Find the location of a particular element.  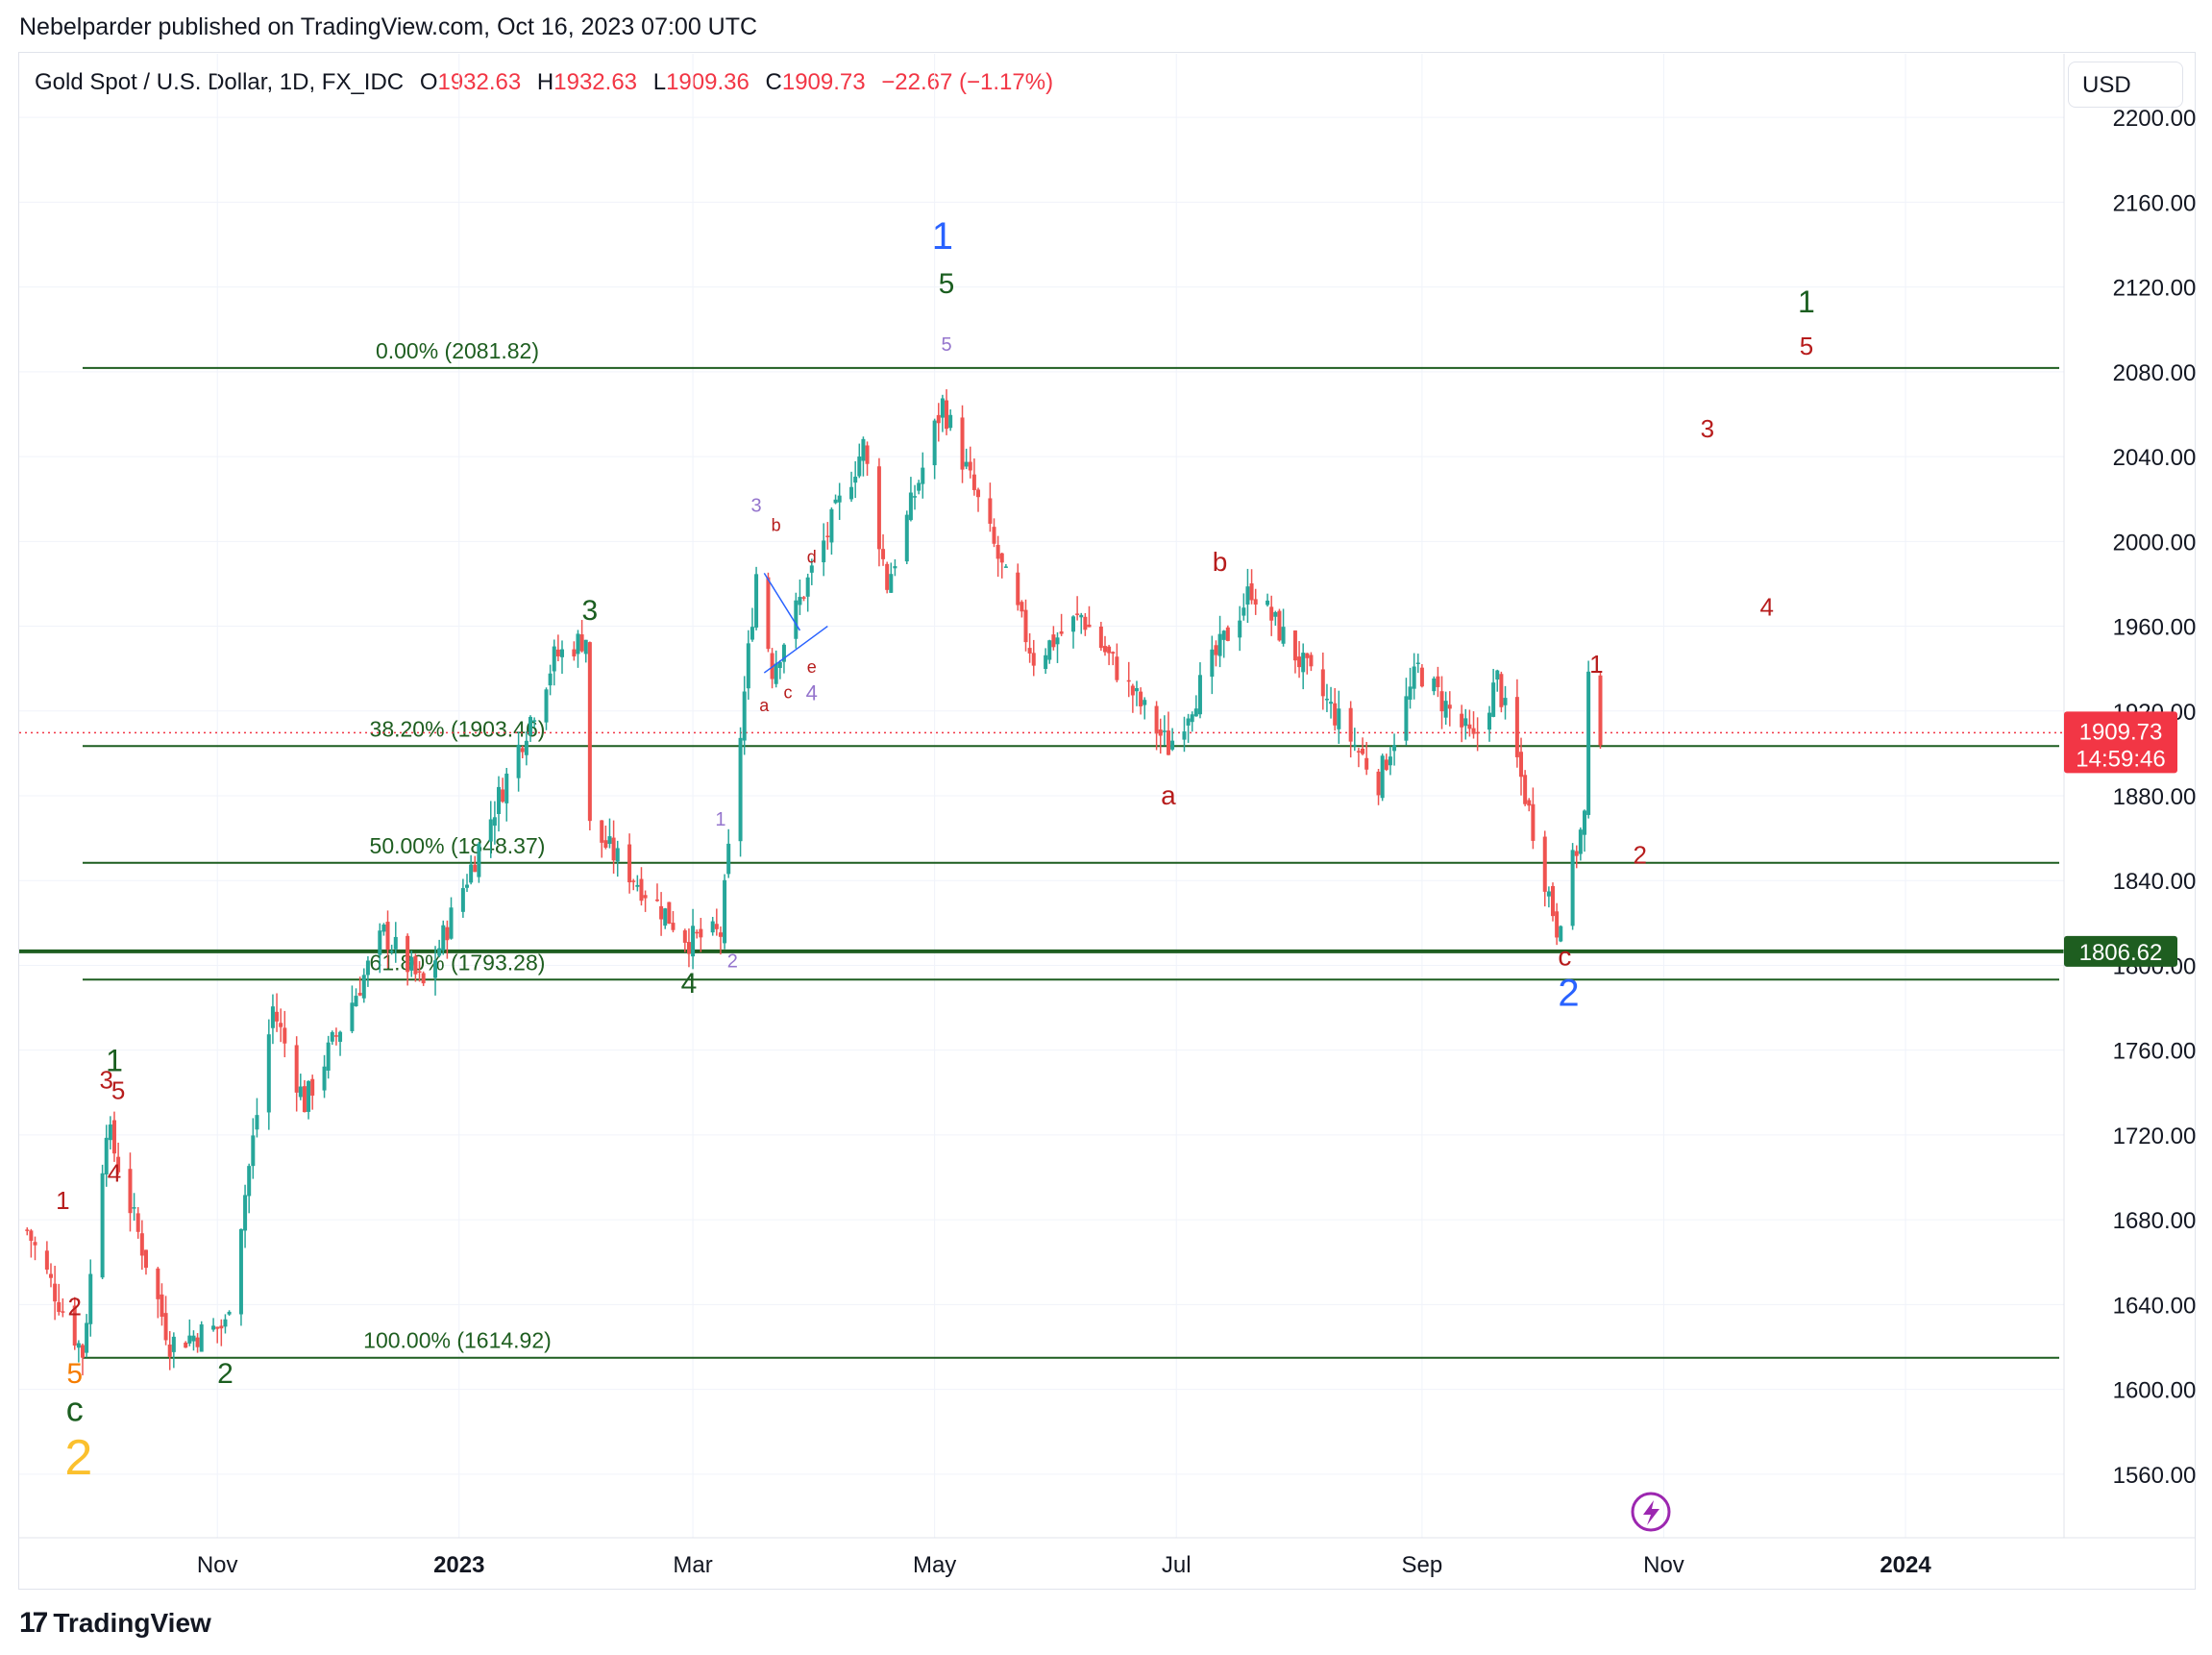

lightning-icon is located at coordinates (1651, 1512).